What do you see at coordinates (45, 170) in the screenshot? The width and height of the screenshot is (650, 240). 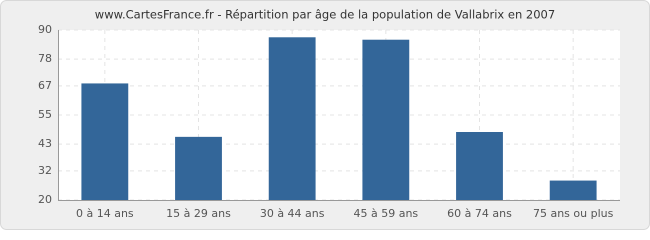 I see `y-tick-label: 32` at bounding box center [45, 170].